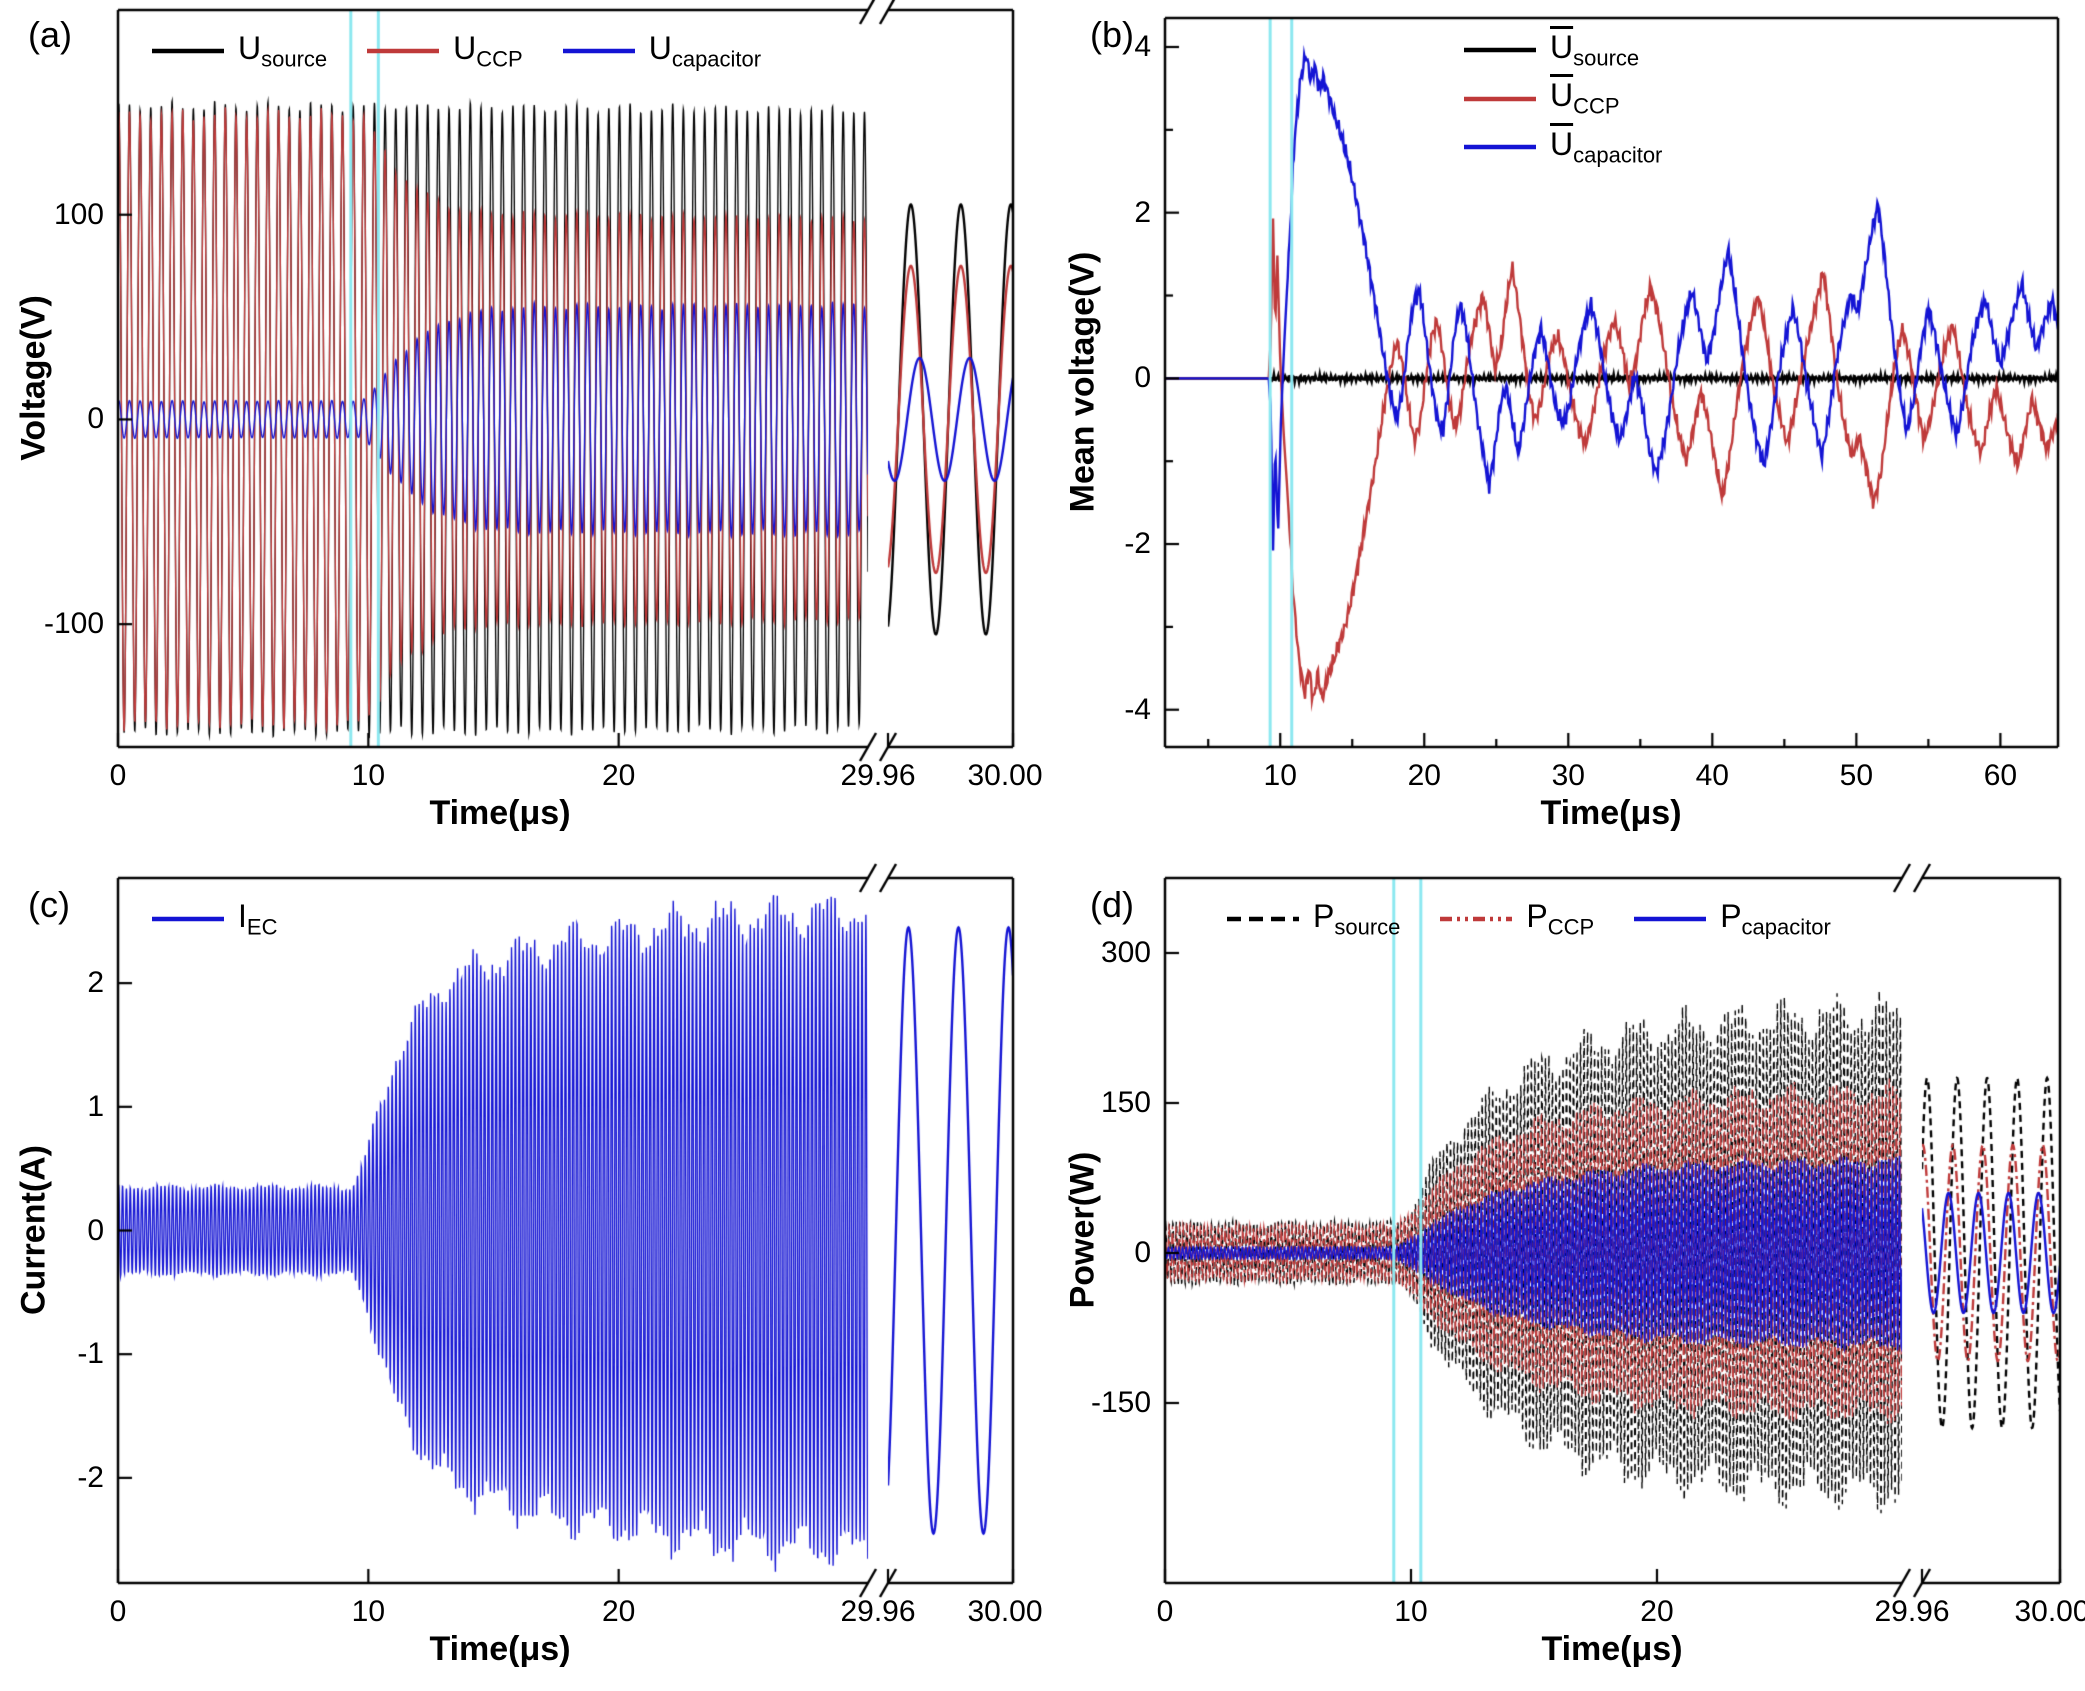 Image resolution: width=2085 pixels, height=1691 pixels. Describe the element at coordinates (1112, 34) in the screenshot. I see `panel-b-label: (b)` at that location.